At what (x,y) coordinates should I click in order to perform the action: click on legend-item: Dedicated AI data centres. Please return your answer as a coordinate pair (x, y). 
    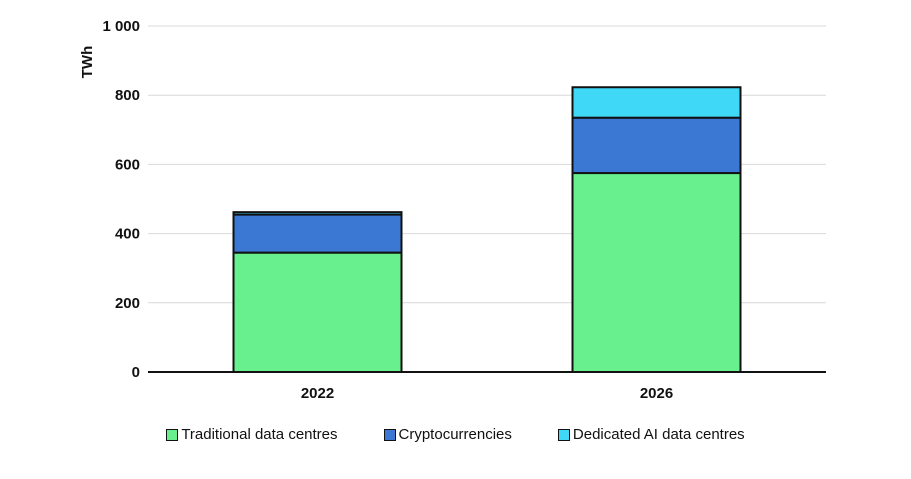
    Looking at the image, I should click on (651, 434).